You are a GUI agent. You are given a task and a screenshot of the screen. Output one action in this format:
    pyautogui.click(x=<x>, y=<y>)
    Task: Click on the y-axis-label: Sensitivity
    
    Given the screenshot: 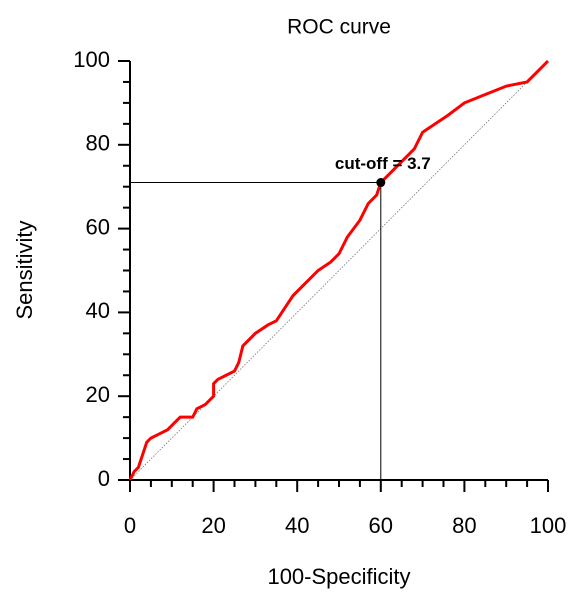 What is the action you would take?
    pyautogui.click(x=24, y=269)
    